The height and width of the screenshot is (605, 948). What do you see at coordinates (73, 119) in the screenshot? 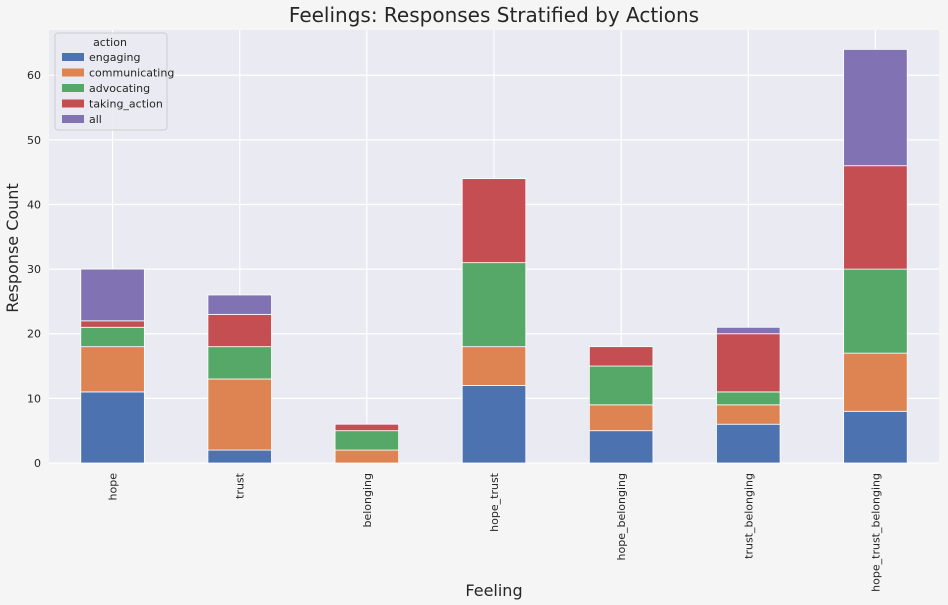
I see `legend-swatch-all` at bounding box center [73, 119].